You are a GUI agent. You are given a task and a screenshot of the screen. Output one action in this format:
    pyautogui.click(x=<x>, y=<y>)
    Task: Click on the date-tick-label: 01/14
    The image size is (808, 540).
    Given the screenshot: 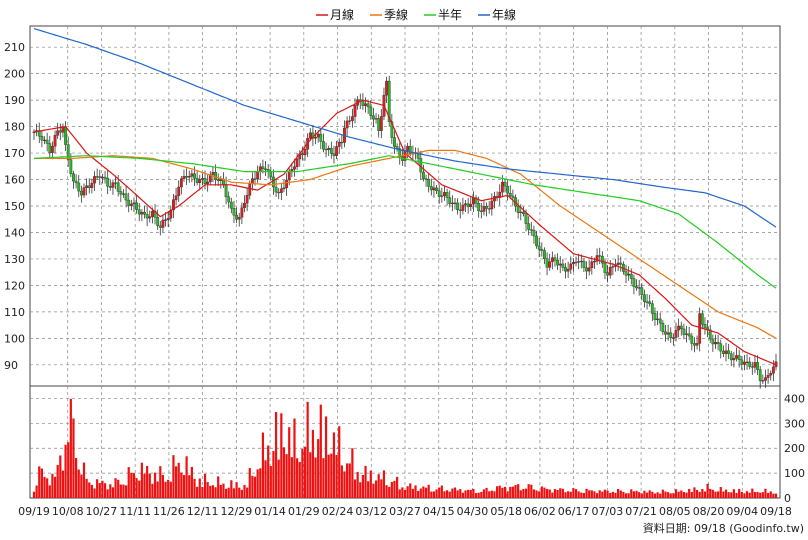 What is the action you would take?
    pyautogui.click(x=270, y=511)
    